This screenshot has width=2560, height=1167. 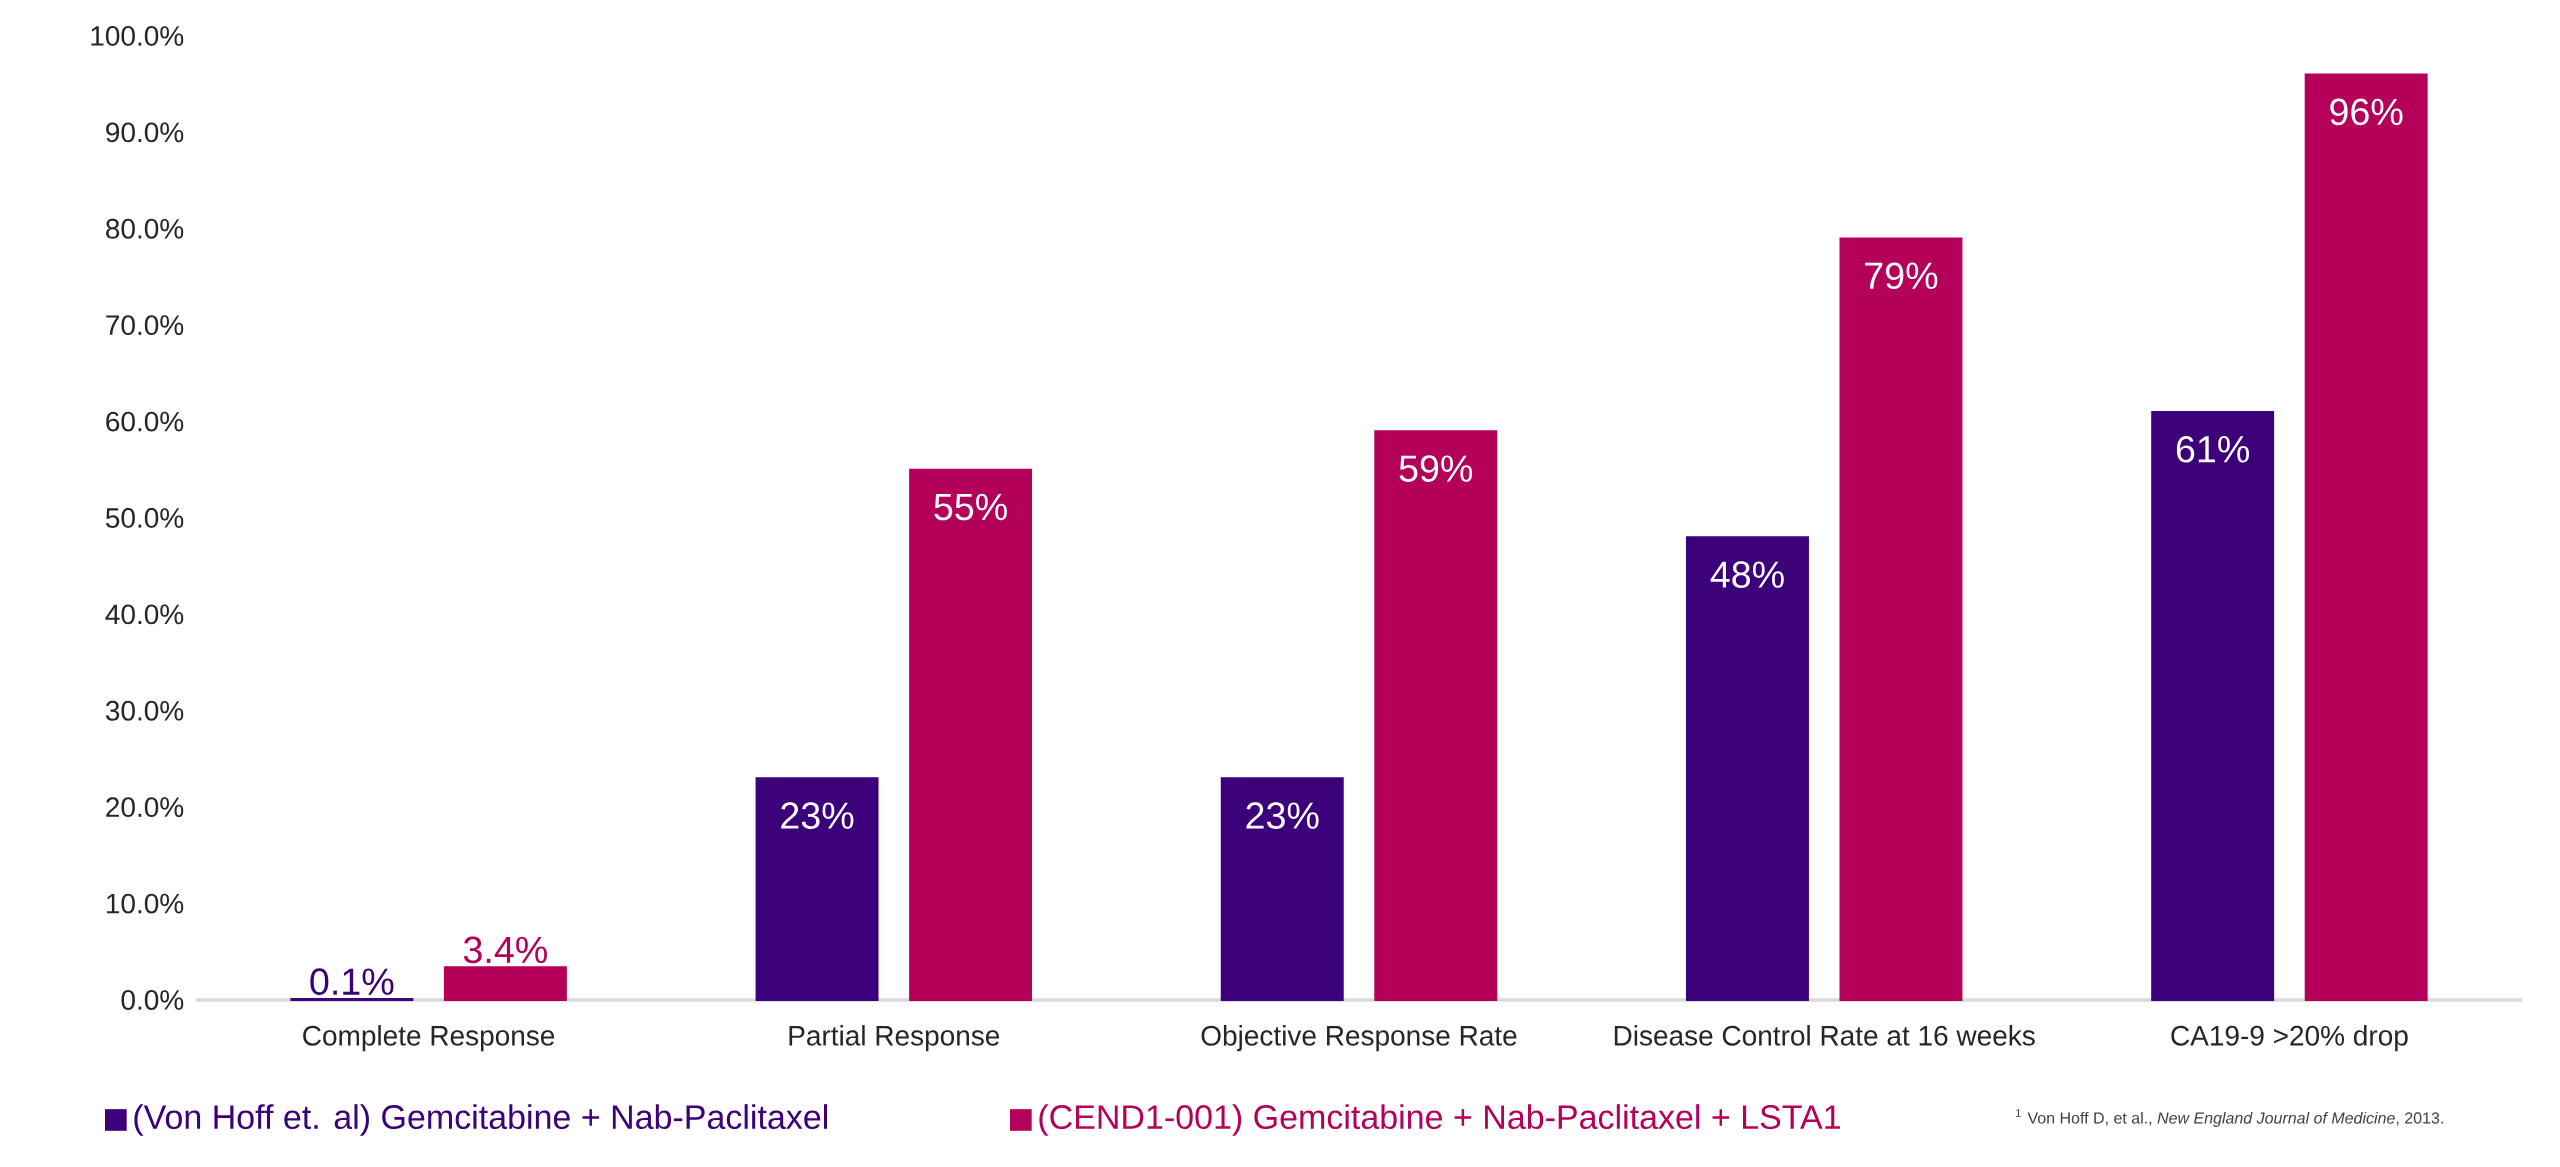 I want to click on legend-label: (CEND1-001) Gemcitabine + Nab-Paclitaxel + LSTA1, so click(x=1439, y=1120).